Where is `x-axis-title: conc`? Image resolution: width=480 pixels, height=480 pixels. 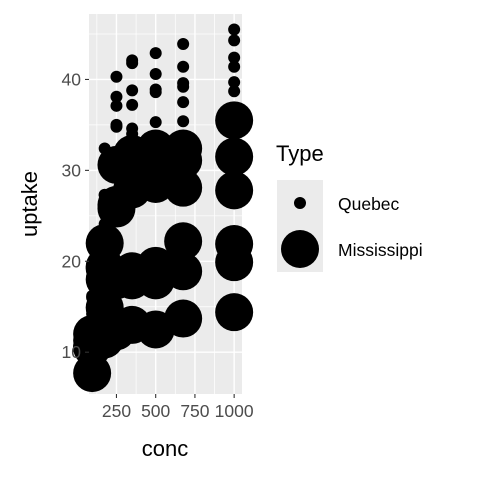
x-axis-title: conc is located at coordinates (165, 448).